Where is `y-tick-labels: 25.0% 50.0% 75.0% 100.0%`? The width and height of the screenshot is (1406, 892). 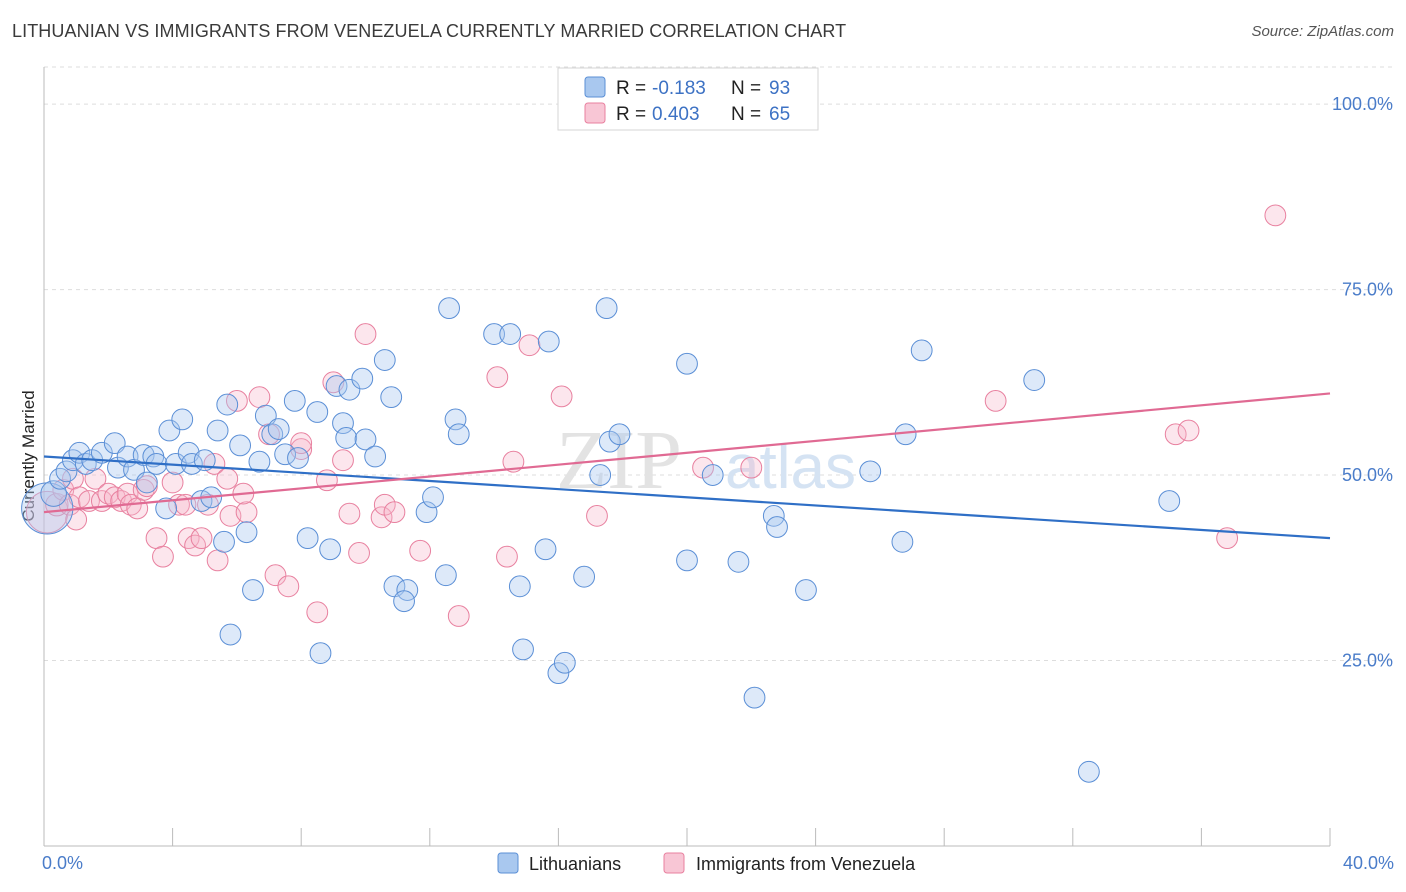
y-tick-labels: 25.0% 50.0% 75.0% 100.0% is located at coordinates (1362, 382).